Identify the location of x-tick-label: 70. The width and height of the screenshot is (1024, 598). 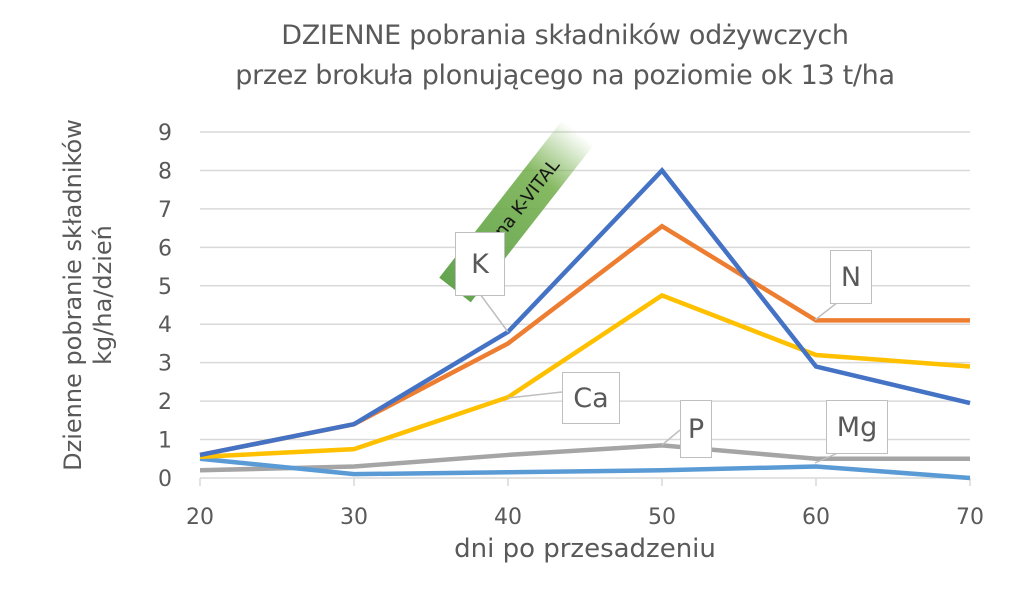
(970, 517).